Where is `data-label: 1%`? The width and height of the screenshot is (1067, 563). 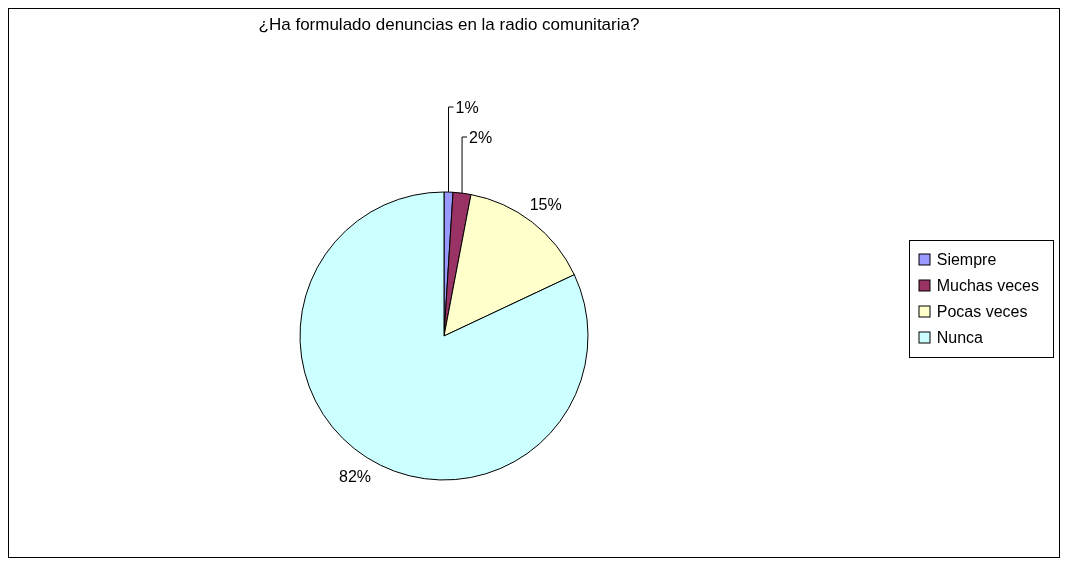
data-label: 1% is located at coordinates (467, 107).